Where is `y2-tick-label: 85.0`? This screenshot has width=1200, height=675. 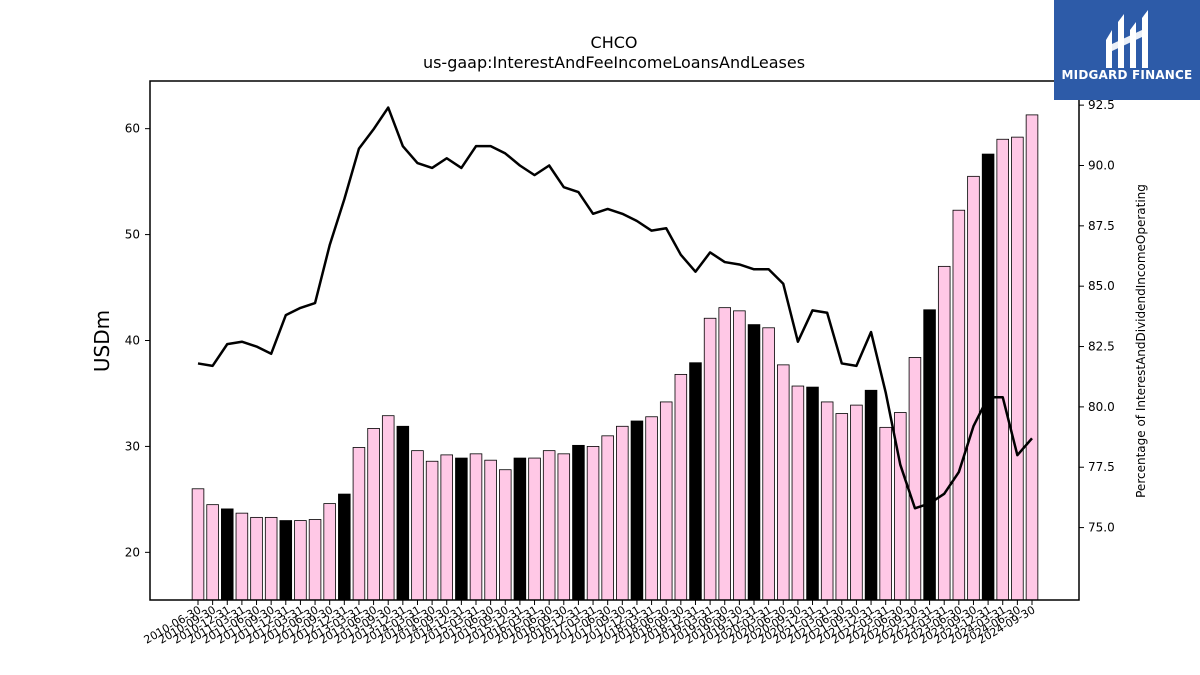 y2-tick-label: 85.0 is located at coordinates (1101, 286).